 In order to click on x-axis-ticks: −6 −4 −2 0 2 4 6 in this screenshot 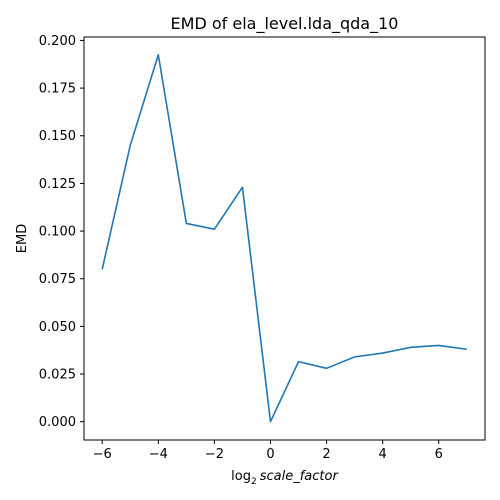, I will do `click(268, 451)`.